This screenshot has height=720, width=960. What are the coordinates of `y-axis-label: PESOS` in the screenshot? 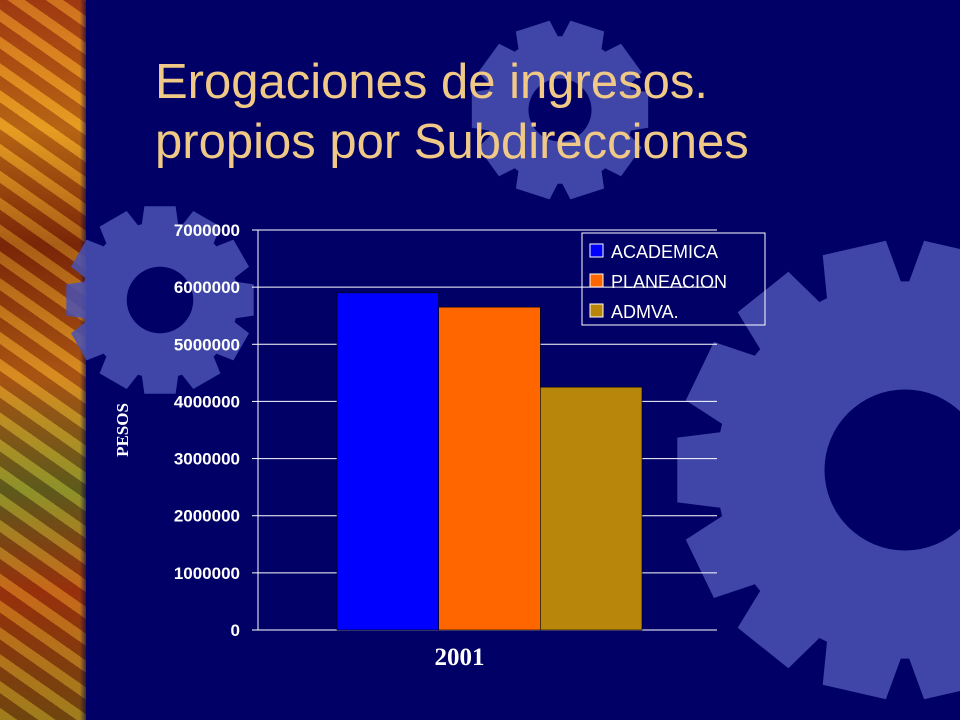 It's located at (122, 430).